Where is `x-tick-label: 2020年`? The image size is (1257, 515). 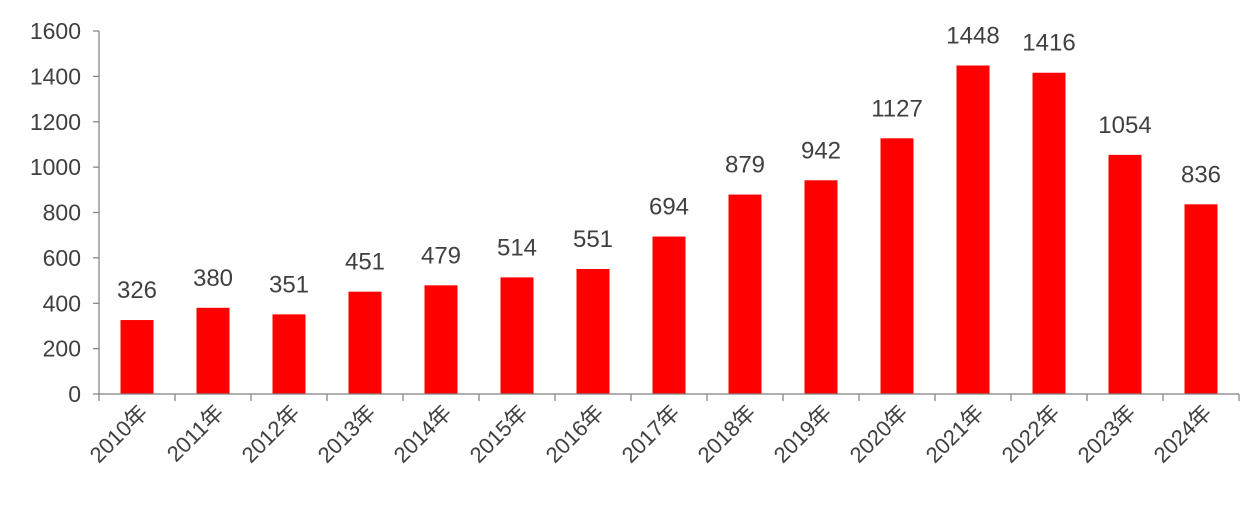 x-tick-label: 2020年 is located at coordinates (879, 434).